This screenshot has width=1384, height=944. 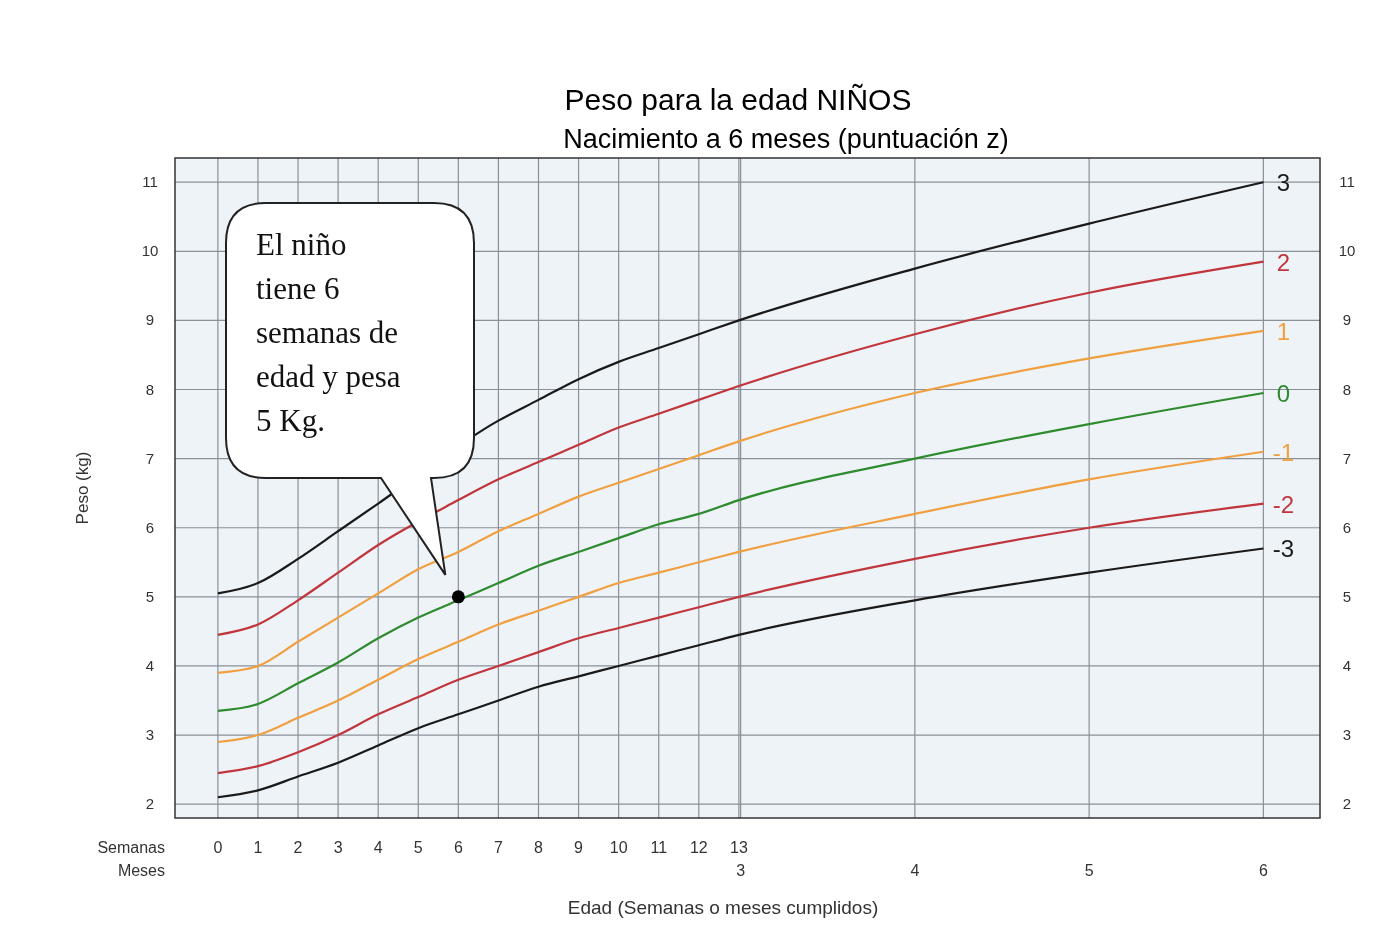 What do you see at coordinates (1347, 804) in the screenshot?
I see `y2-tick-label: 2` at bounding box center [1347, 804].